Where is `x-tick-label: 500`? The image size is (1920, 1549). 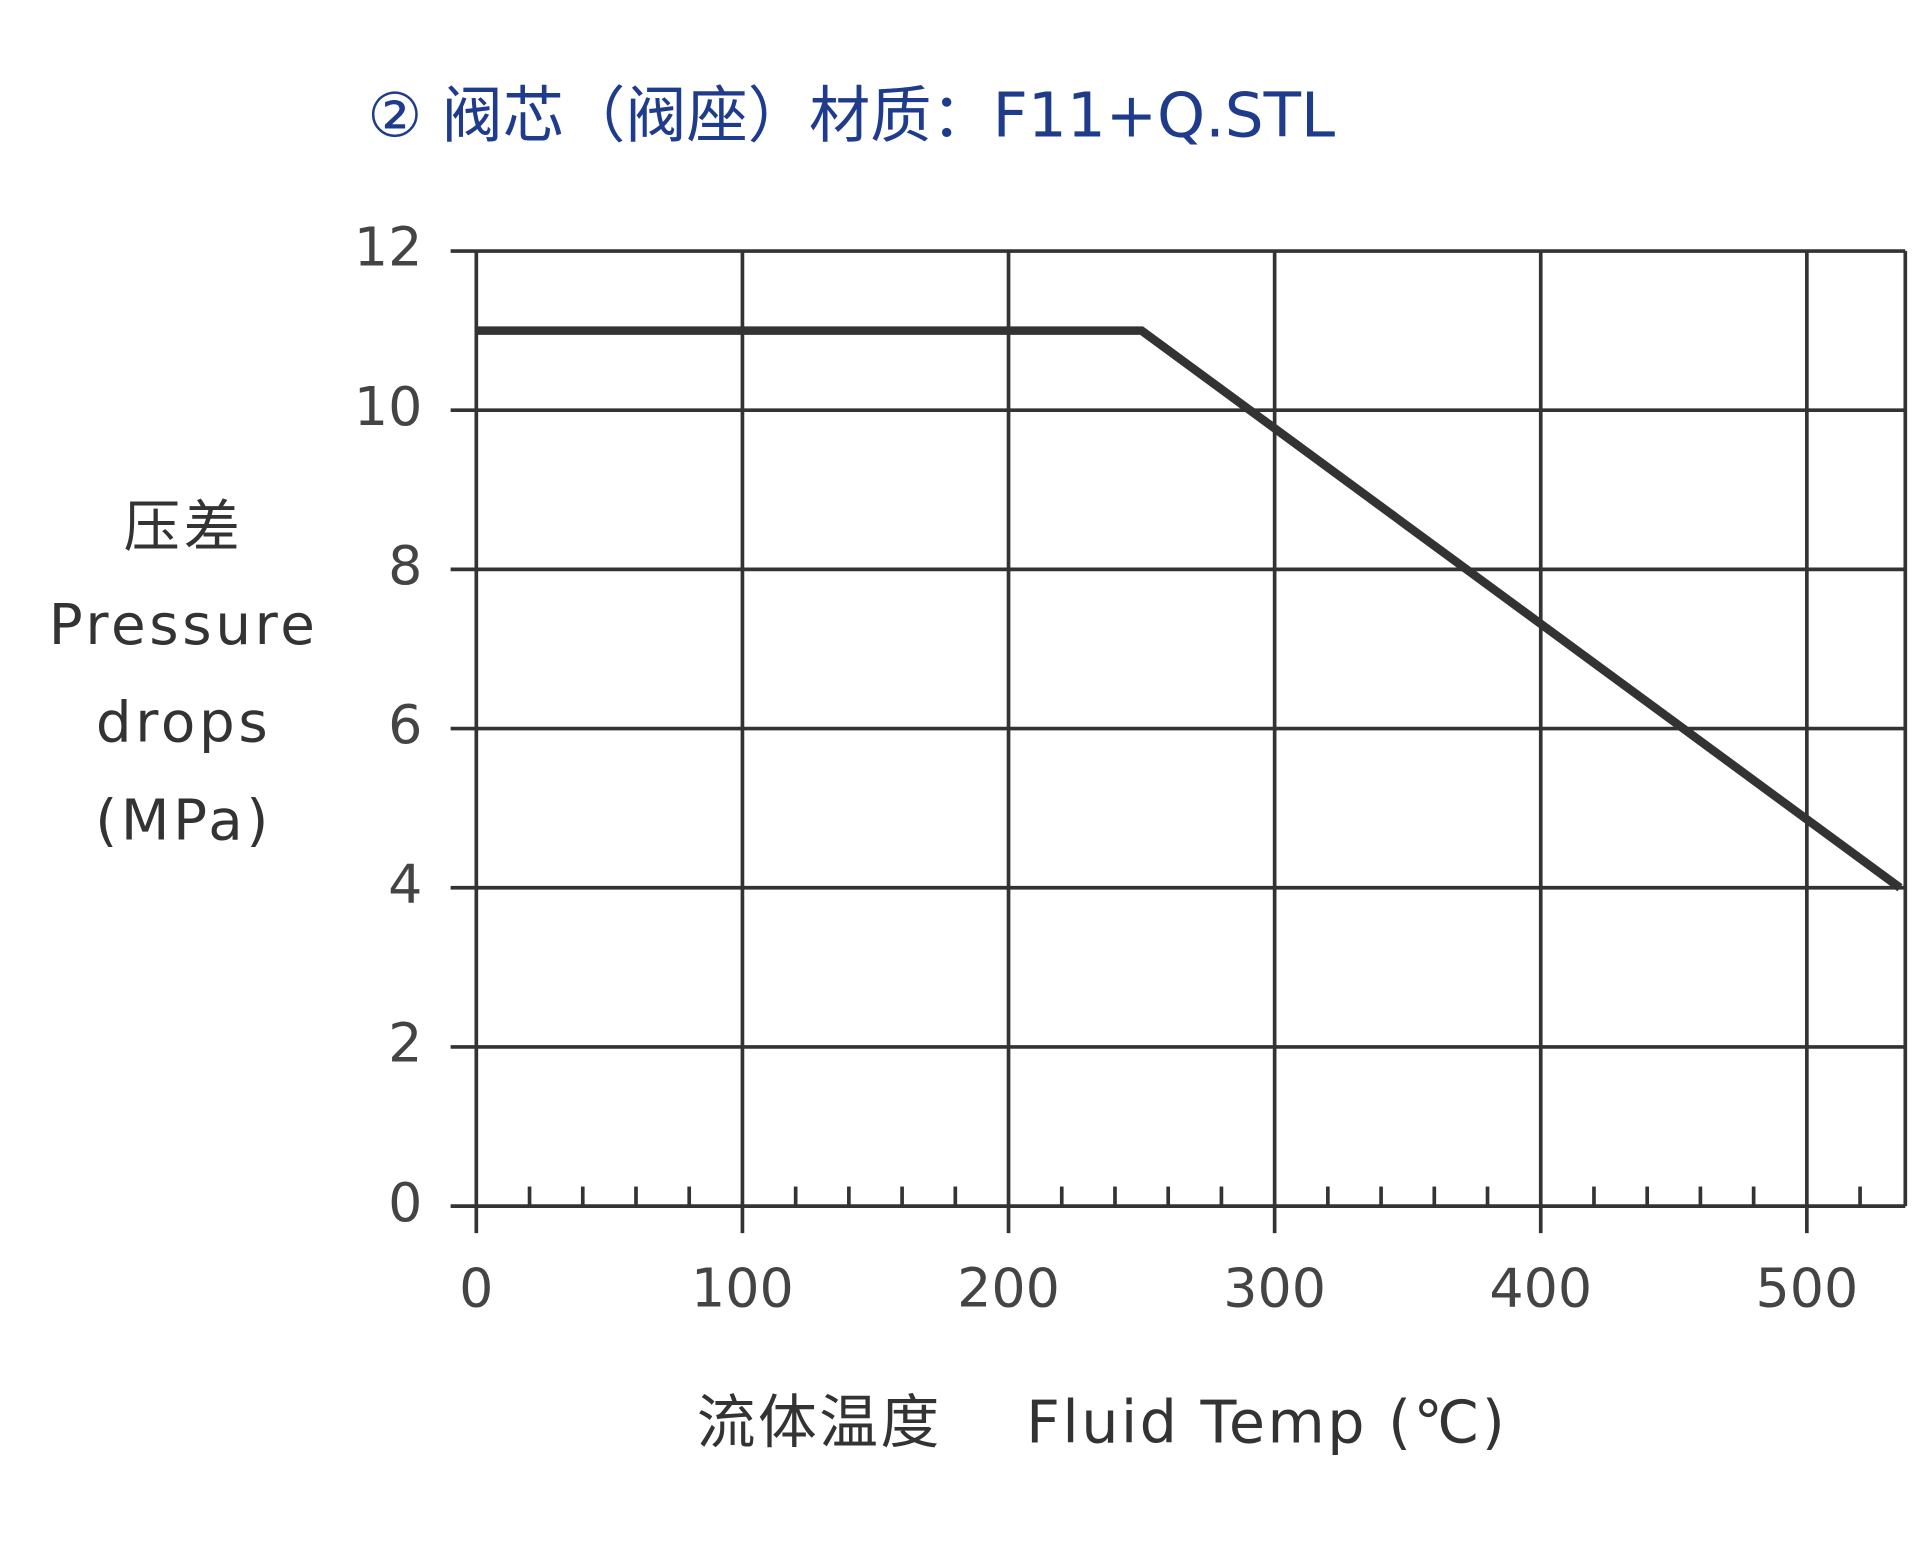 x-tick-label: 500 is located at coordinates (1806, 1287).